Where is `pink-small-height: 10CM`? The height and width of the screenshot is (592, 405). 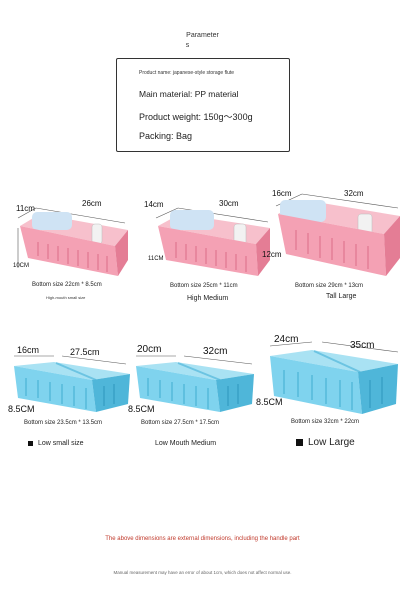 pink-small-height: 10CM is located at coordinates (21, 266).